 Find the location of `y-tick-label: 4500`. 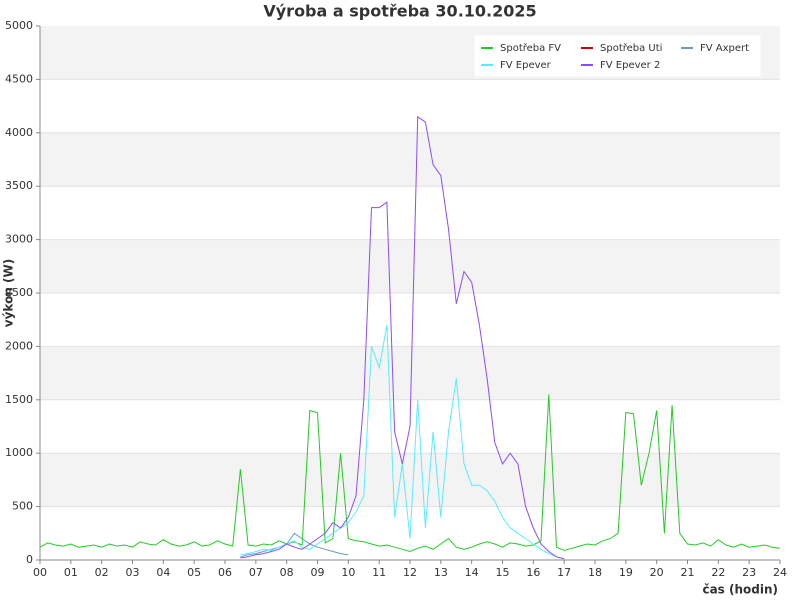

y-tick-label: 4500 is located at coordinates (19, 78).